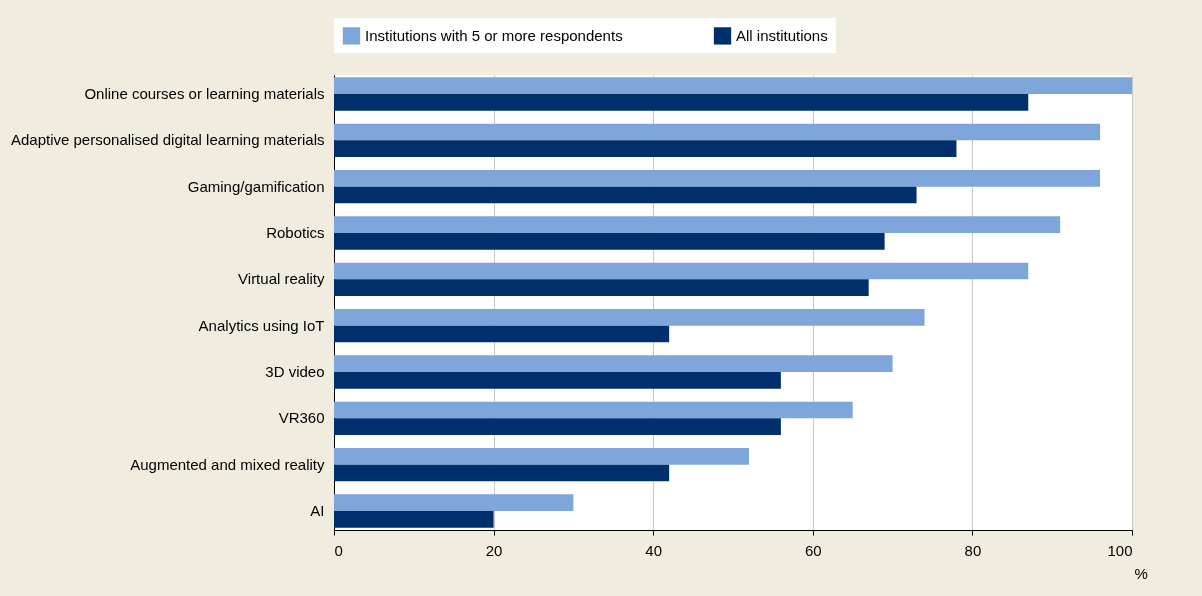 Image resolution: width=1202 pixels, height=596 pixels. I want to click on x-tick-label: 20, so click(494, 550).